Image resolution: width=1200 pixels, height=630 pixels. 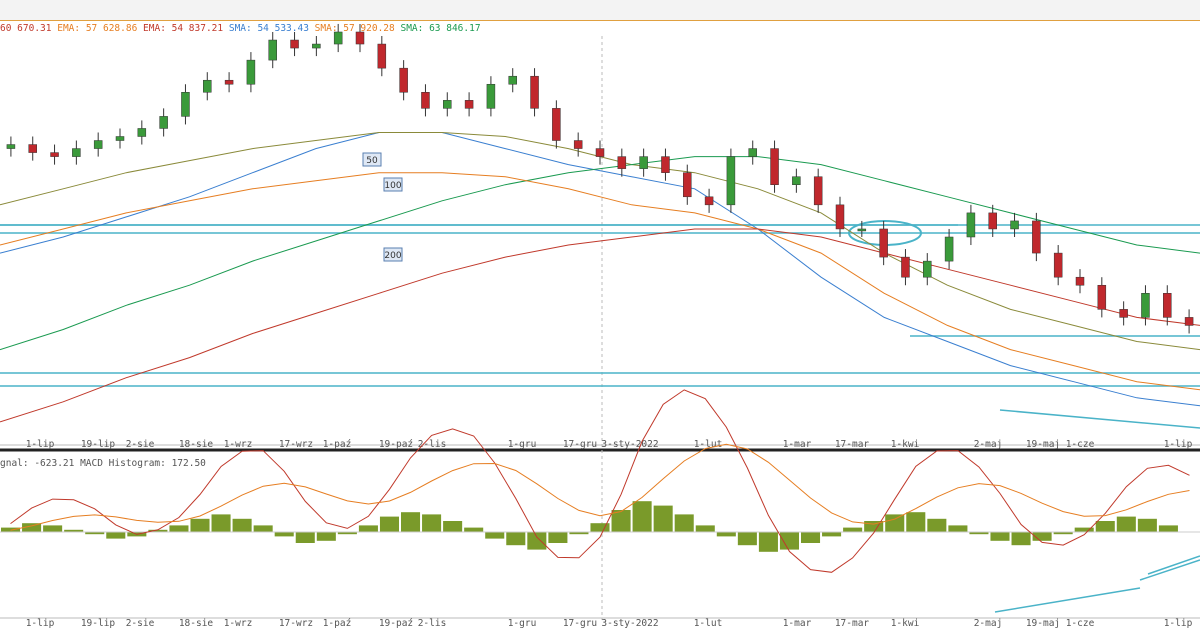 I want to click on x-tick-label: 2-lis, so click(x=432, y=623).